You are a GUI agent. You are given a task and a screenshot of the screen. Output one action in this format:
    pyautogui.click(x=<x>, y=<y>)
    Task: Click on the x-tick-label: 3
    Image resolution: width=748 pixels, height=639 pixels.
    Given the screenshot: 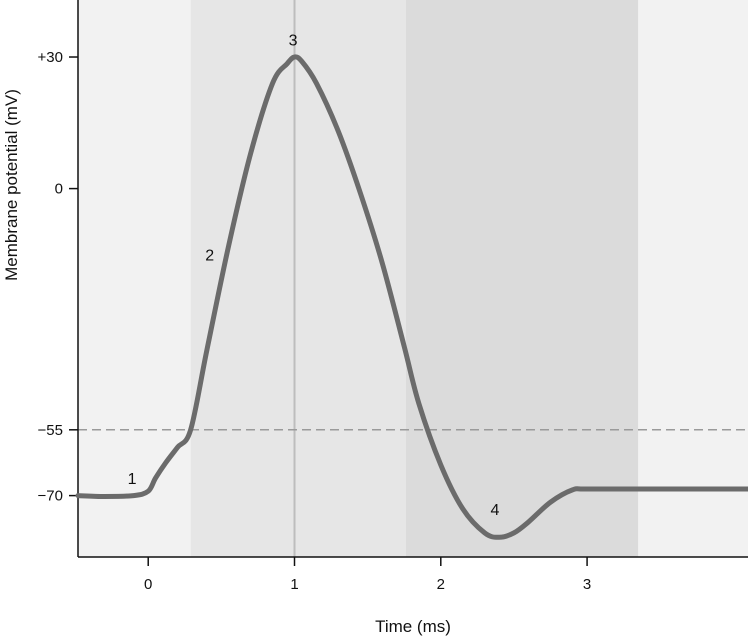 What is the action you would take?
    pyautogui.click(x=587, y=584)
    